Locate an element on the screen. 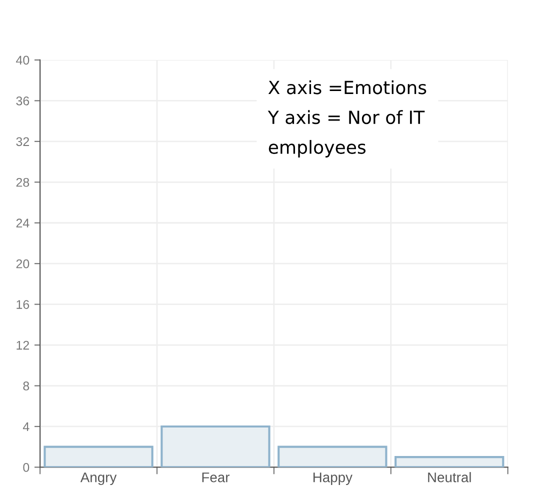 Image resolution: width=534 pixels, height=504 pixels. y-tick-label: 20 is located at coordinates (23, 263).